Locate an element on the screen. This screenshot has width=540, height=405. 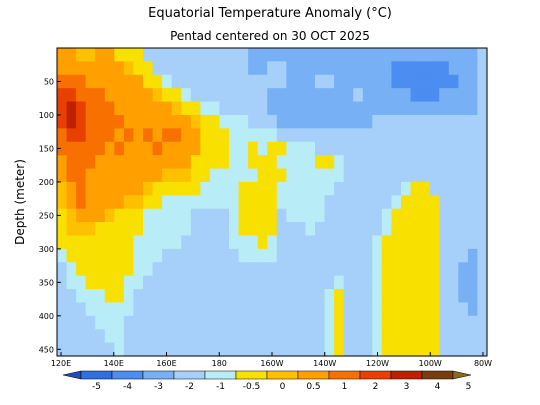
x-tick-label: 120E is located at coordinates (61, 363).